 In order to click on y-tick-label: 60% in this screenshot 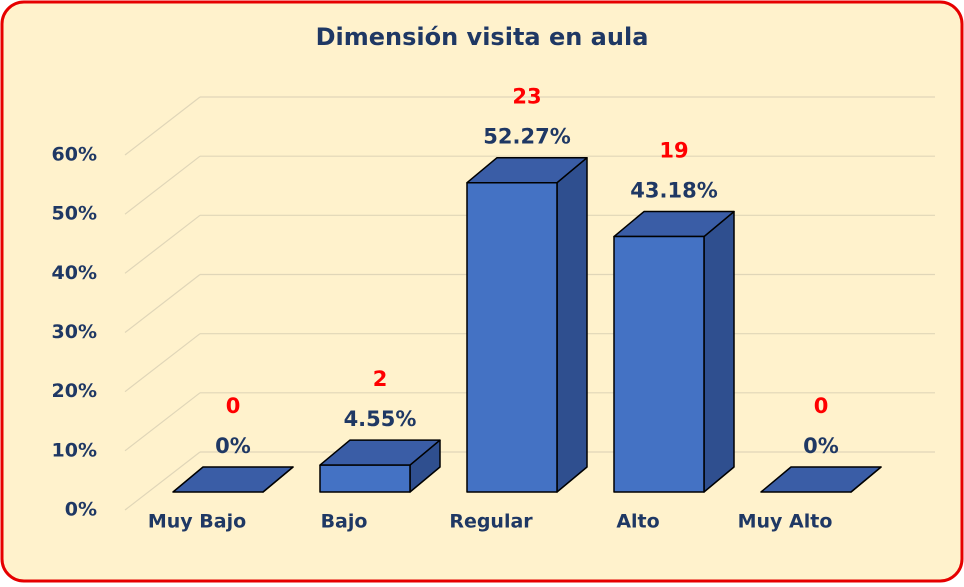, I will do `click(74, 155)`.